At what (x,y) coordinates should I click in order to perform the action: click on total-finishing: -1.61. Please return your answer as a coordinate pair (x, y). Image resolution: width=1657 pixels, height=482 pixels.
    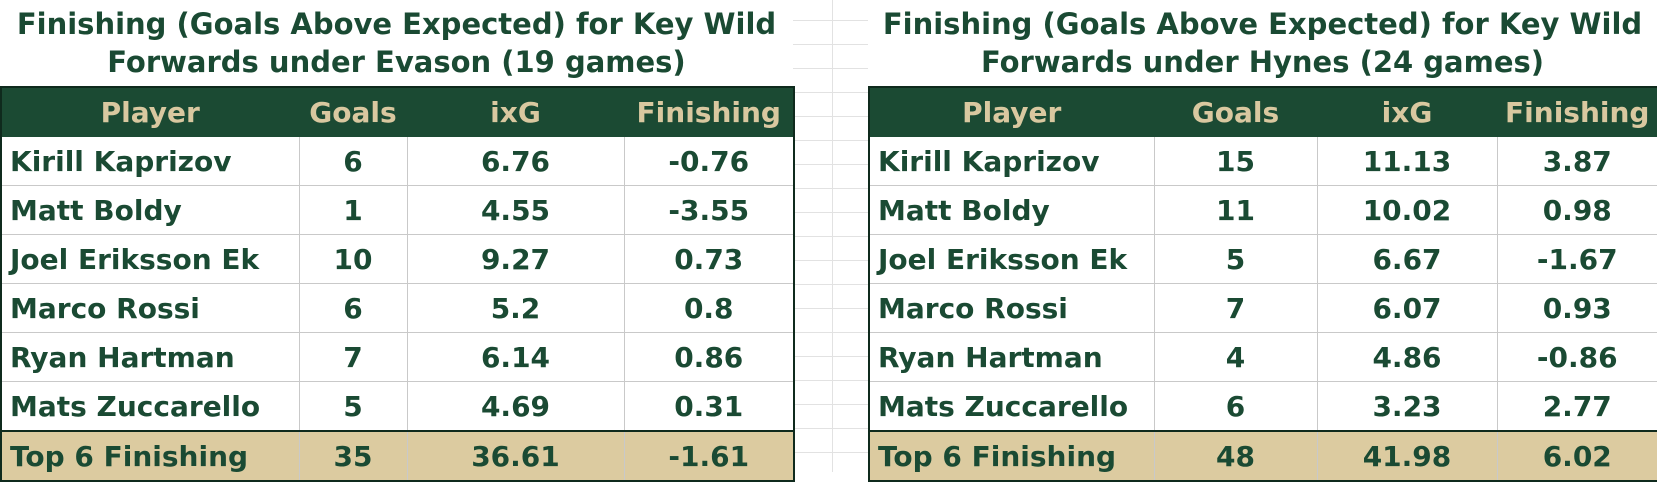
    Looking at the image, I should click on (709, 456).